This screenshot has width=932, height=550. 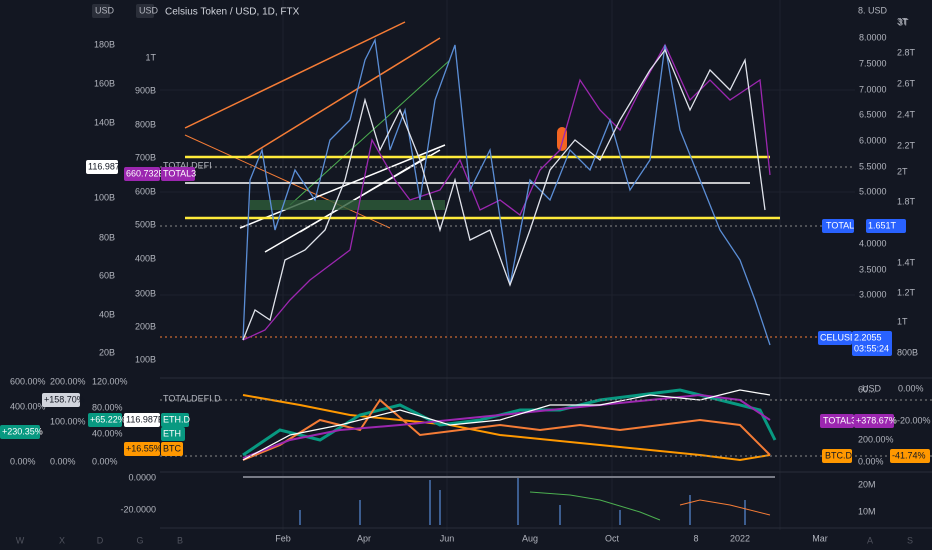 What do you see at coordinates (364, 538) in the screenshot?
I see `time-label: Apr` at bounding box center [364, 538].